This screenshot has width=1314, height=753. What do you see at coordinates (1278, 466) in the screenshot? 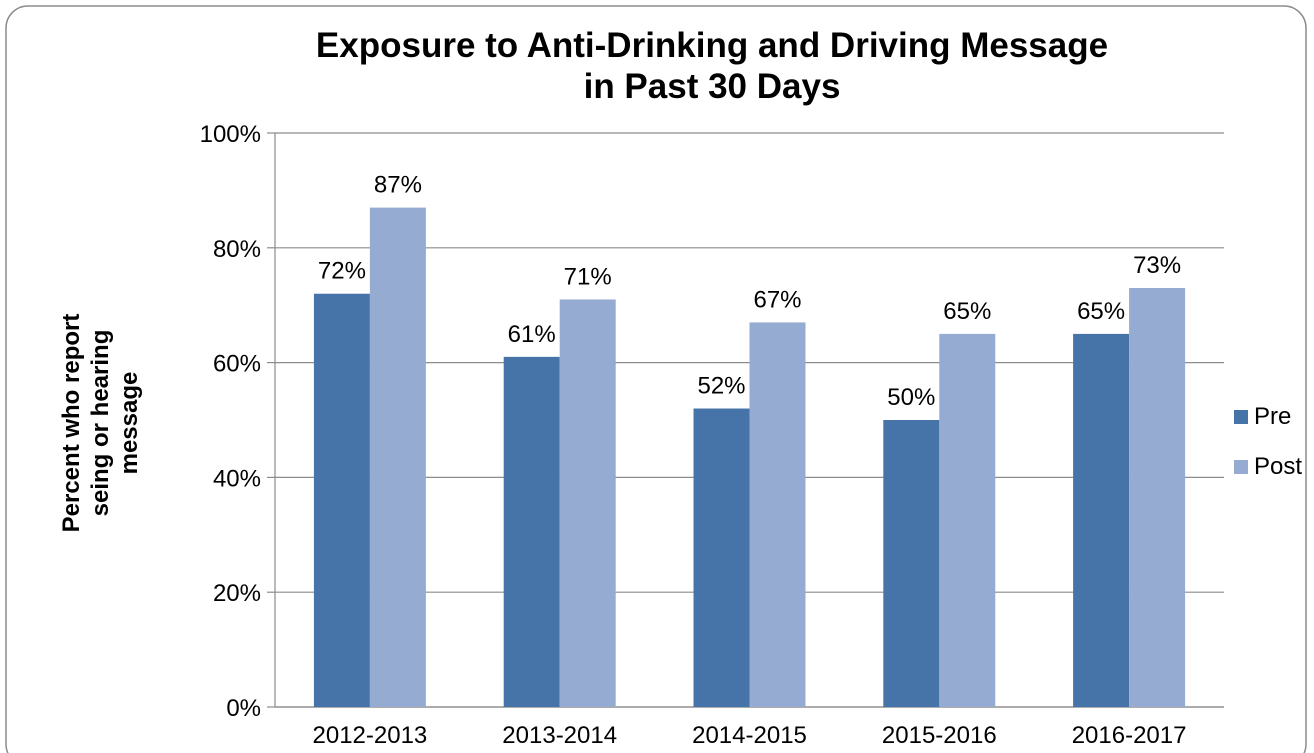
I see `legend-label-post: Post` at bounding box center [1278, 466].